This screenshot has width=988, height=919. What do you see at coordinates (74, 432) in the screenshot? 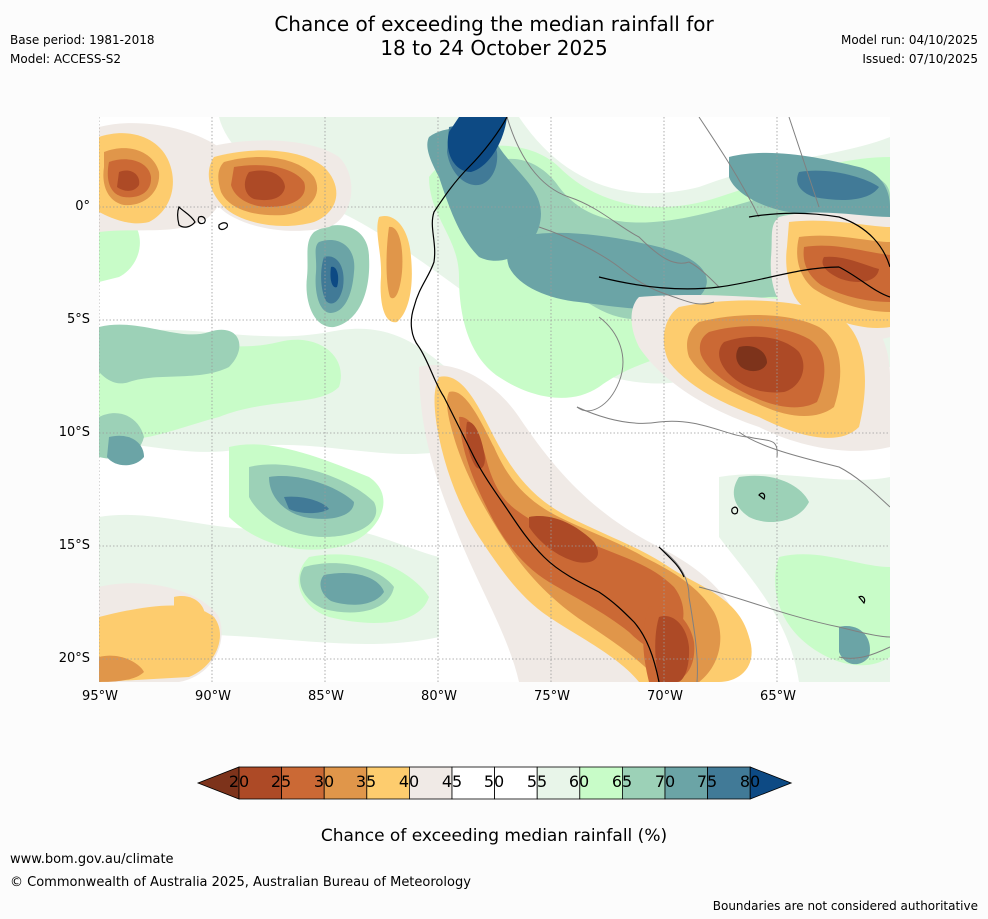
I see `lat-label-10s: 10°S` at bounding box center [74, 432].